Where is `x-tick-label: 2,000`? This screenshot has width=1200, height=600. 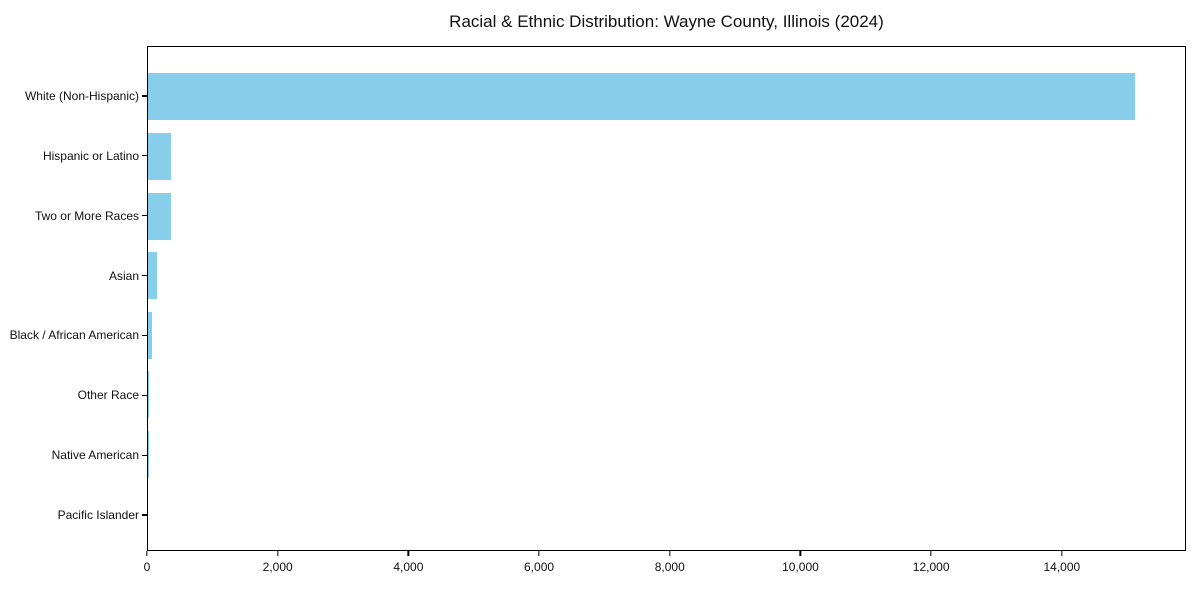 x-tick-label: 2,000 is located at coordinates (277, 567).